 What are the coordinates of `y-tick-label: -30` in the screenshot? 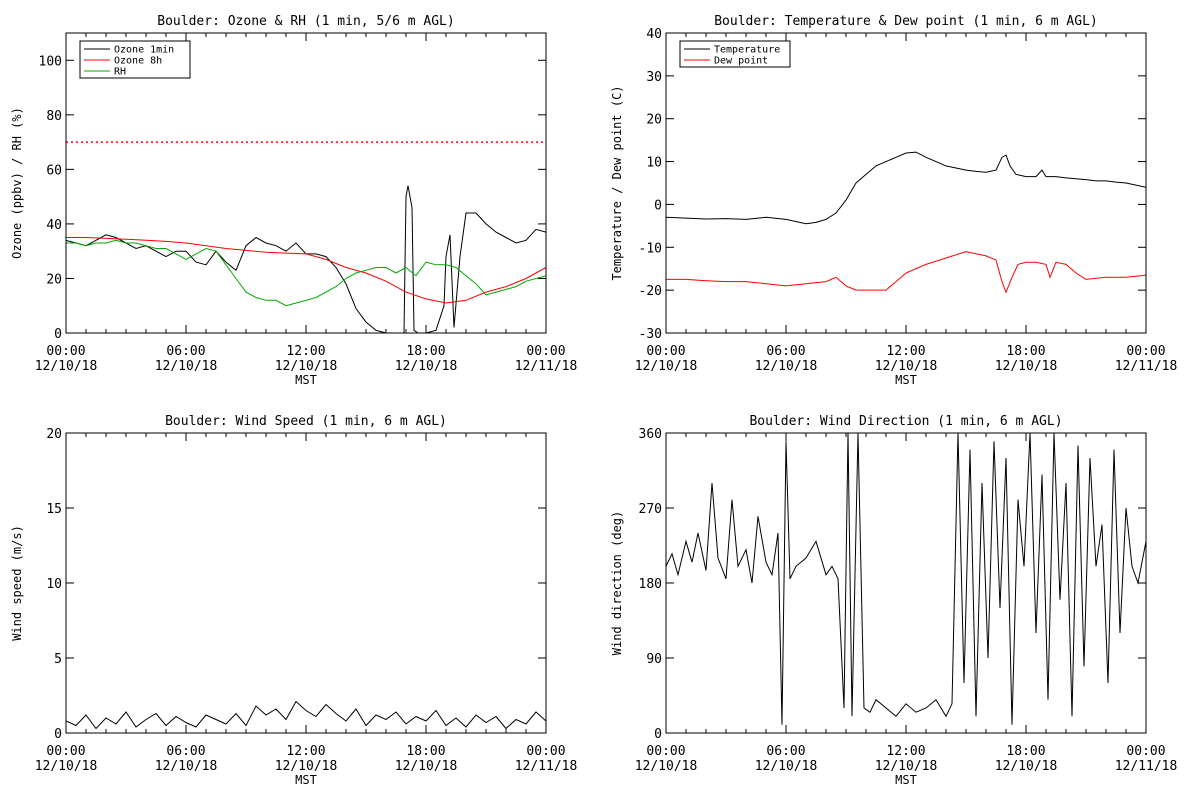 It's located at (650, 334).